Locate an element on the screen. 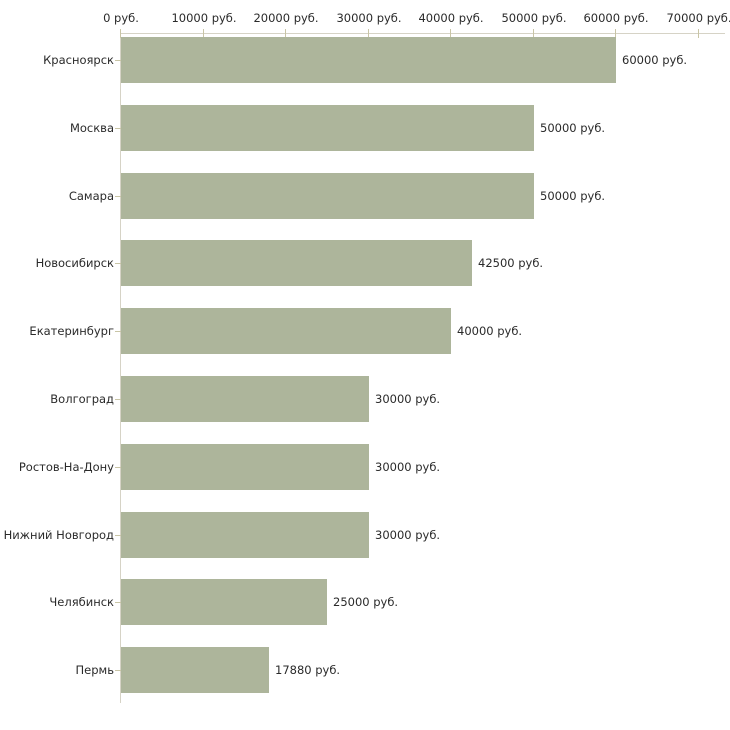  x-axis-line is located at coordinates (422, 33).